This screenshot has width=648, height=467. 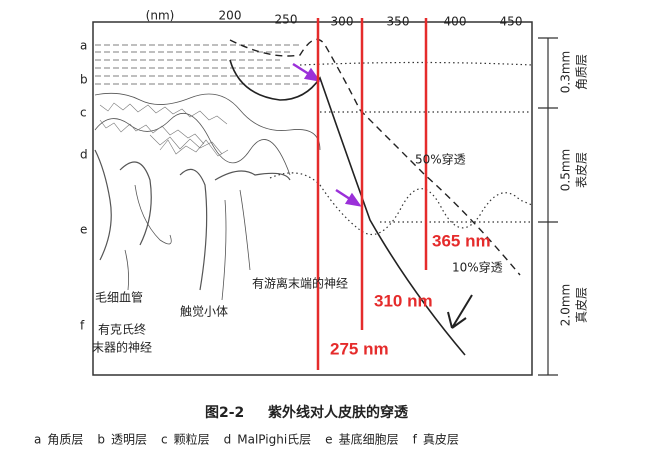 I want to click on curve-arrow, so click(x=460, y=311).